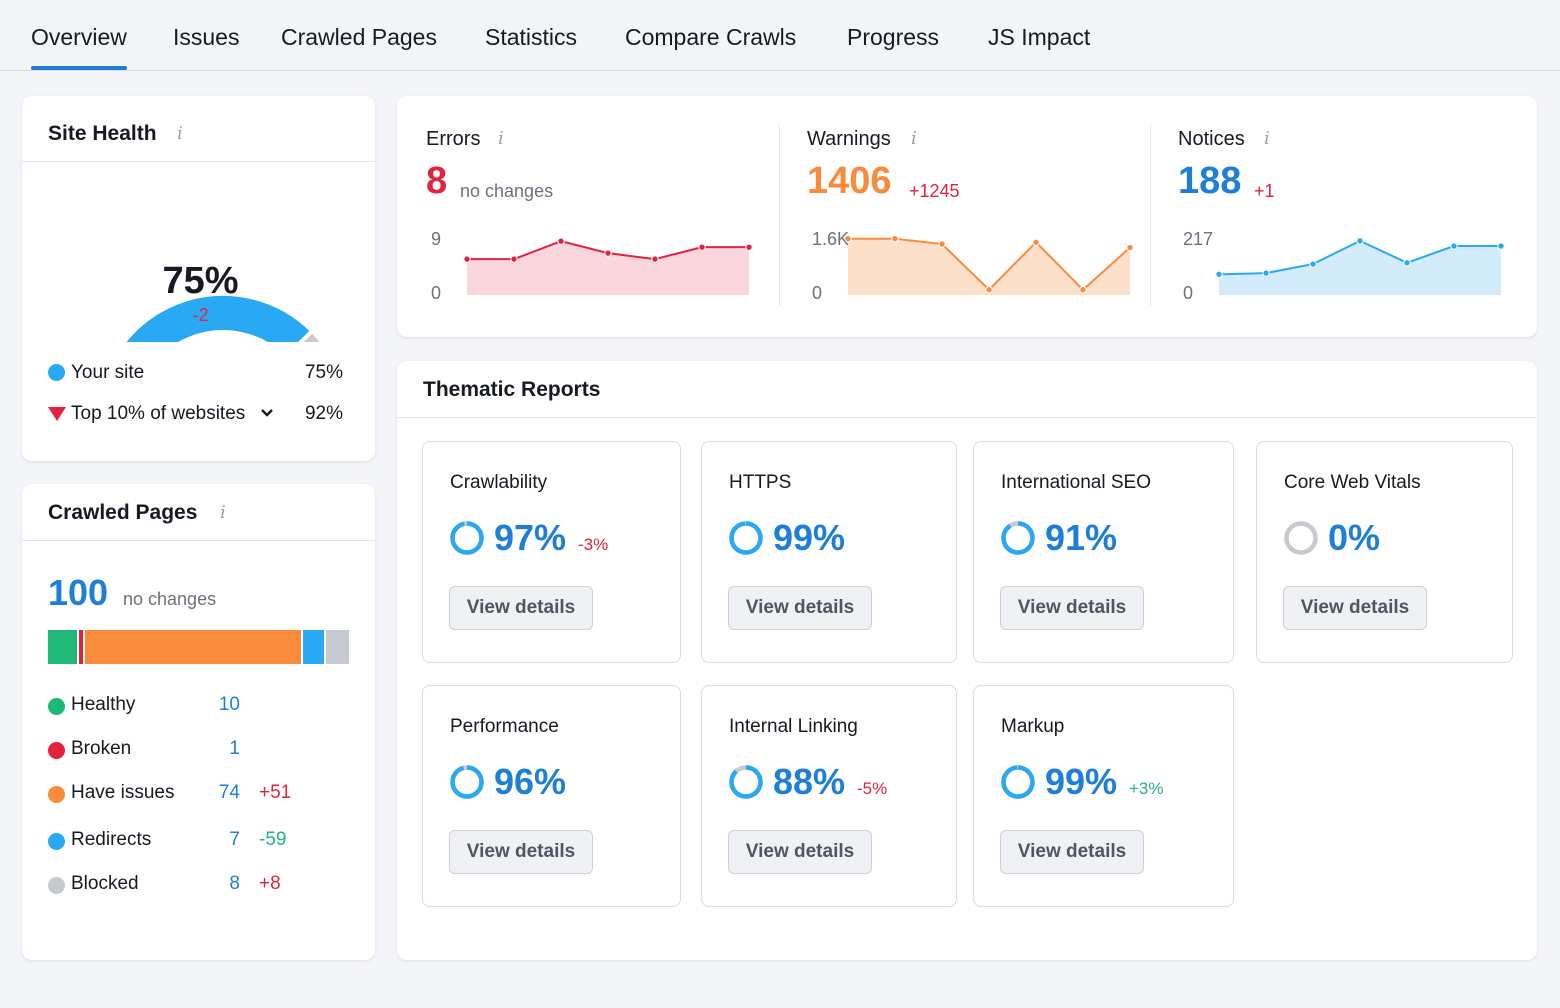 This screenshot has width=1560, height=1008. What do you see at coordinates (193, 647) in the screenshot?
I see `bar-segment-have-issues` at bounding box center [193, 647].